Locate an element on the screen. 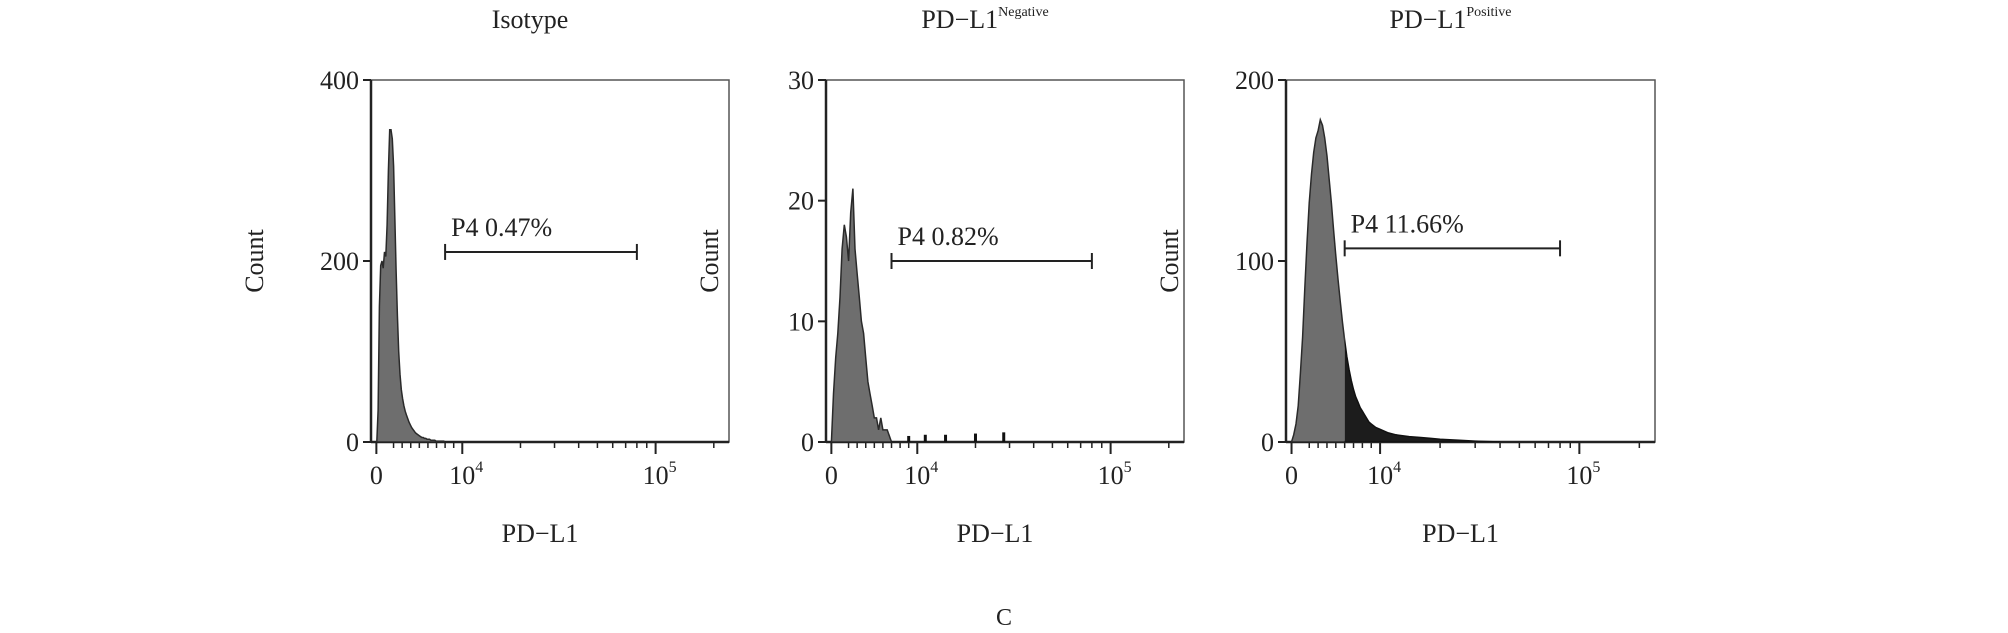  y-tick-label: 400 is located at coordinates (339, 80).